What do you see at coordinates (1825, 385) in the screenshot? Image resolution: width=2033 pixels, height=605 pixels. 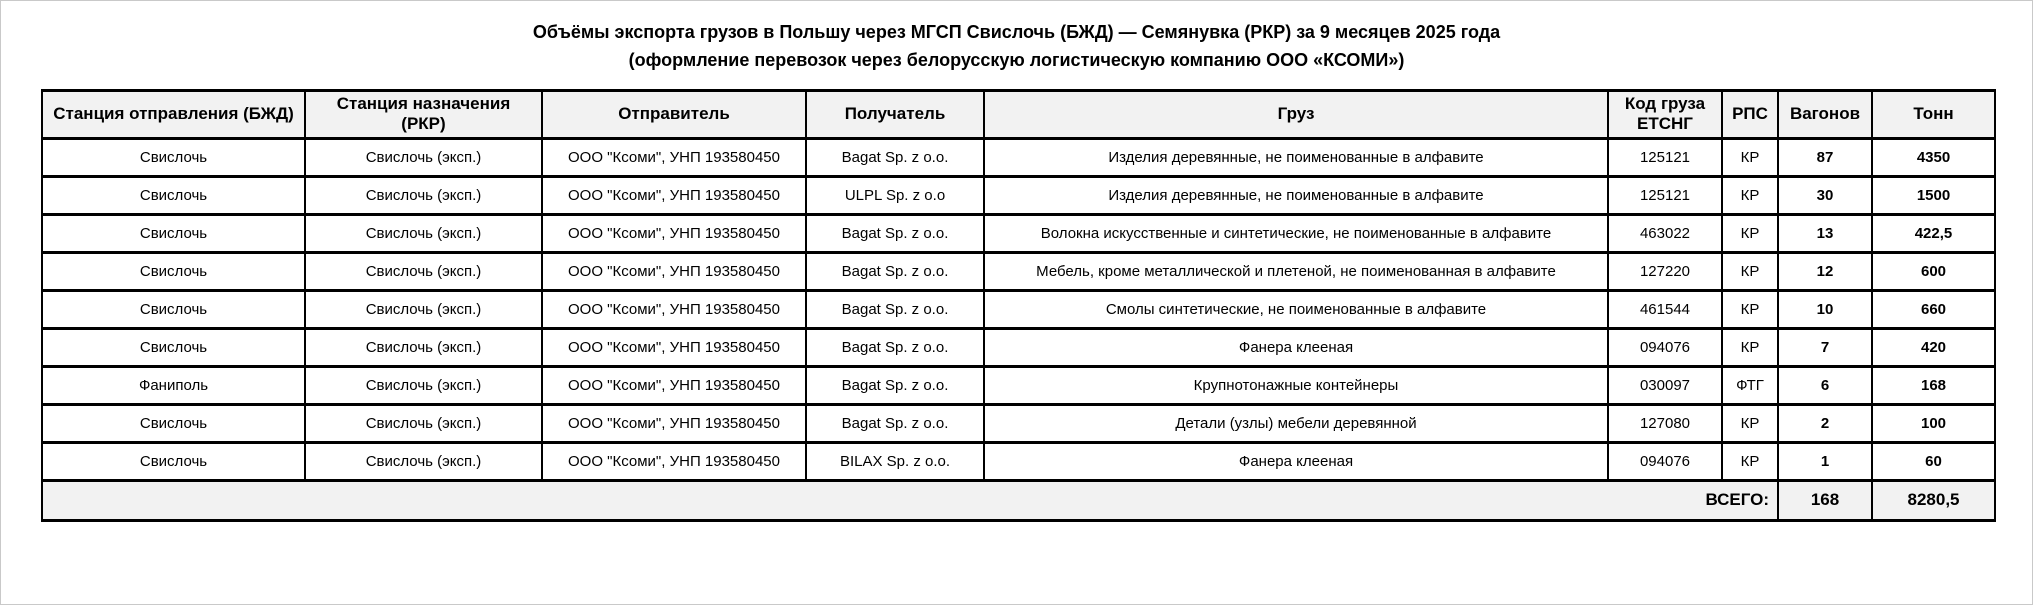 I see `cell-wagons: 6` at bounding box center [1825, 385].